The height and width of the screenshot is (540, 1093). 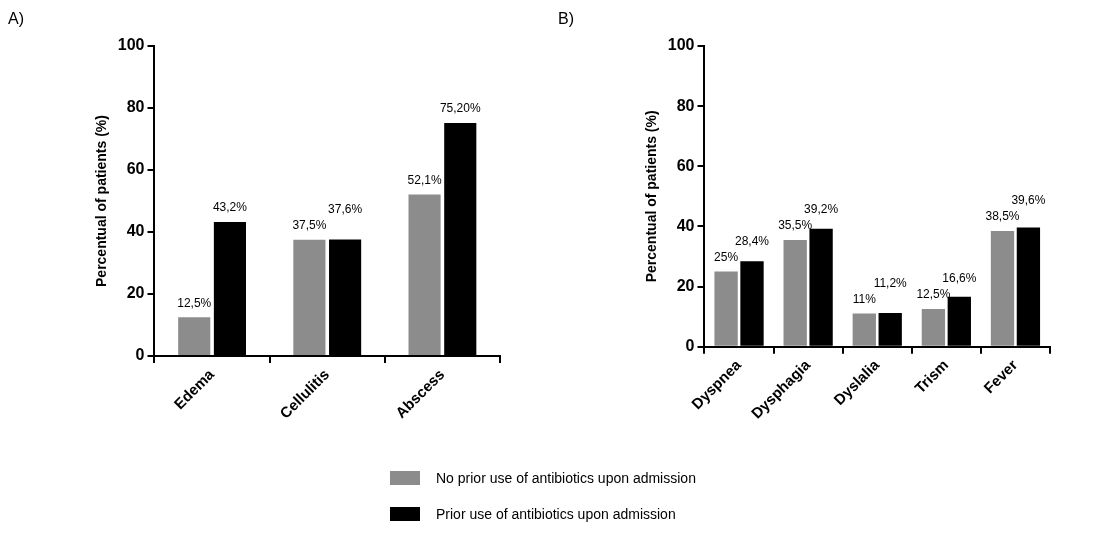 What do you see at coordinates (959, 278) in the screenshot?
I see `data-label: 16,6%` at bounding box center [959, 278].